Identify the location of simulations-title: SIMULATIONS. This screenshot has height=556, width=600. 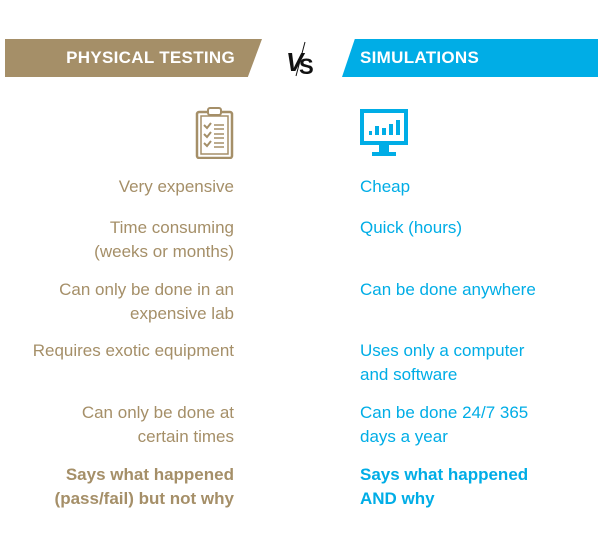
(420, 57).